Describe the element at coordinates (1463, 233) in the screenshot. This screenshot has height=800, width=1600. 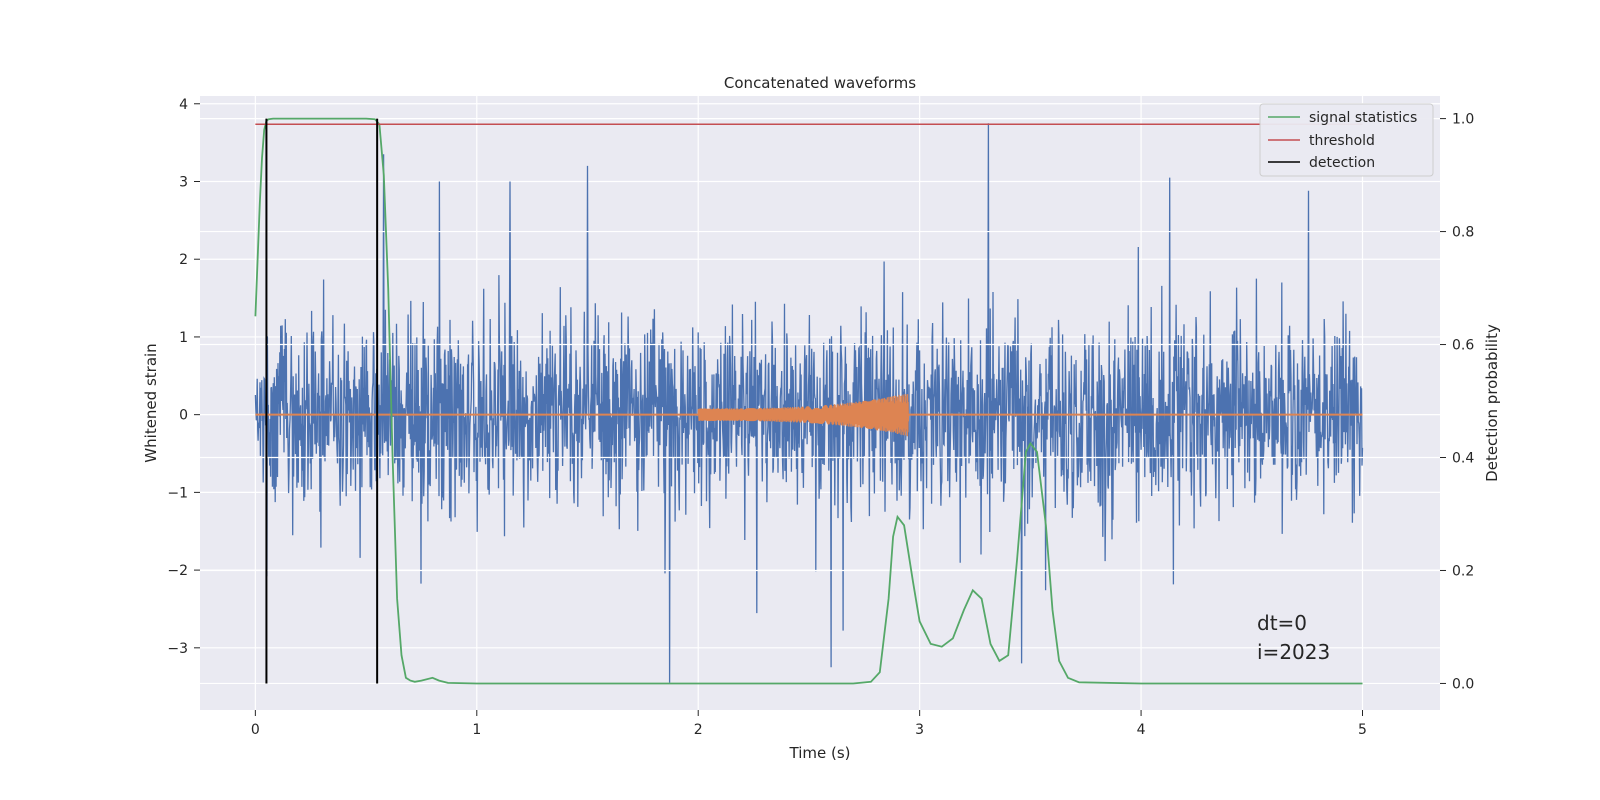
I see `y2-tick-label: 0.8` at that location.